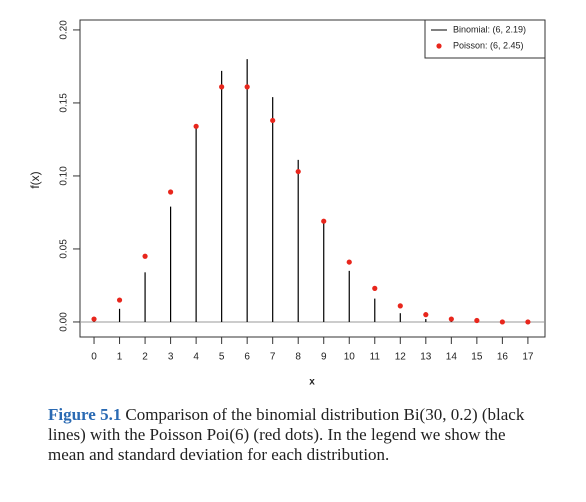 This screenshot has height=502, width=586. I want to click on x-tick-label: 4, so click(196, 357).